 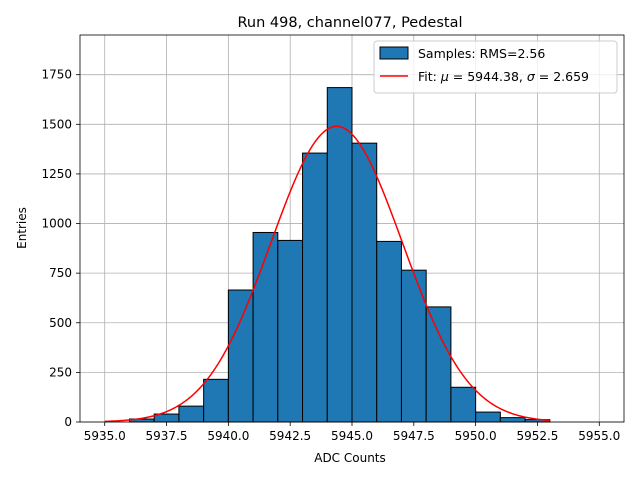 What do you see at coordinates (349, 23) in the screenshot?
I see `chart-title: Run 498, channel077, Pedestal` at bounding box center [349, 23].